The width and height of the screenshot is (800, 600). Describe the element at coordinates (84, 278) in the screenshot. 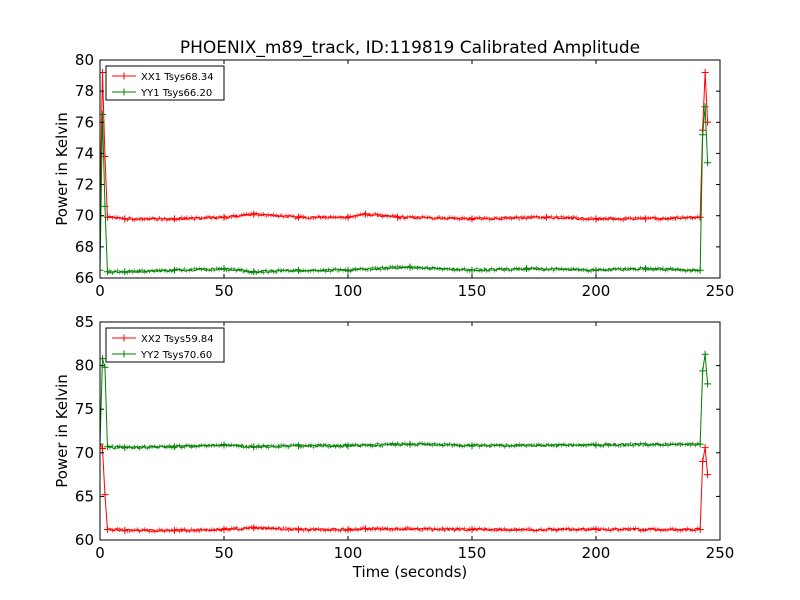

I see `y-tick-label: 66` at that location.